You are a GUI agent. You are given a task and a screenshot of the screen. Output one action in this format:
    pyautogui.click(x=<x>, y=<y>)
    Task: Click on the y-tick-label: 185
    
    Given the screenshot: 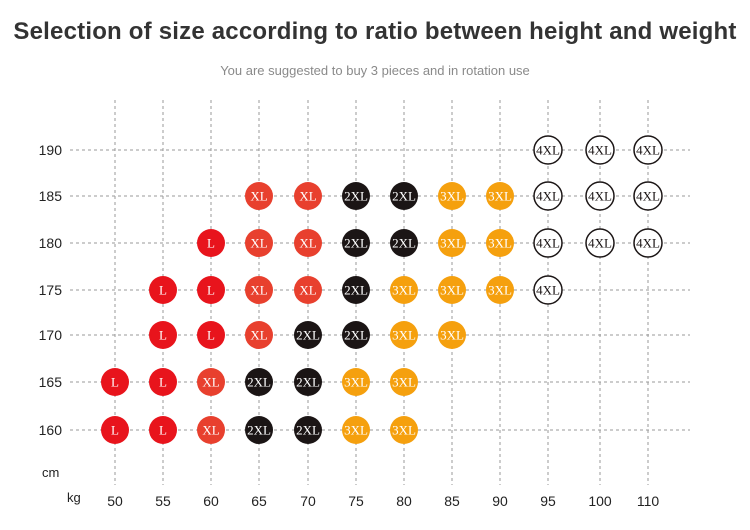 What is the action you would take?
    pyautogui.click(x=51, y=196)
    